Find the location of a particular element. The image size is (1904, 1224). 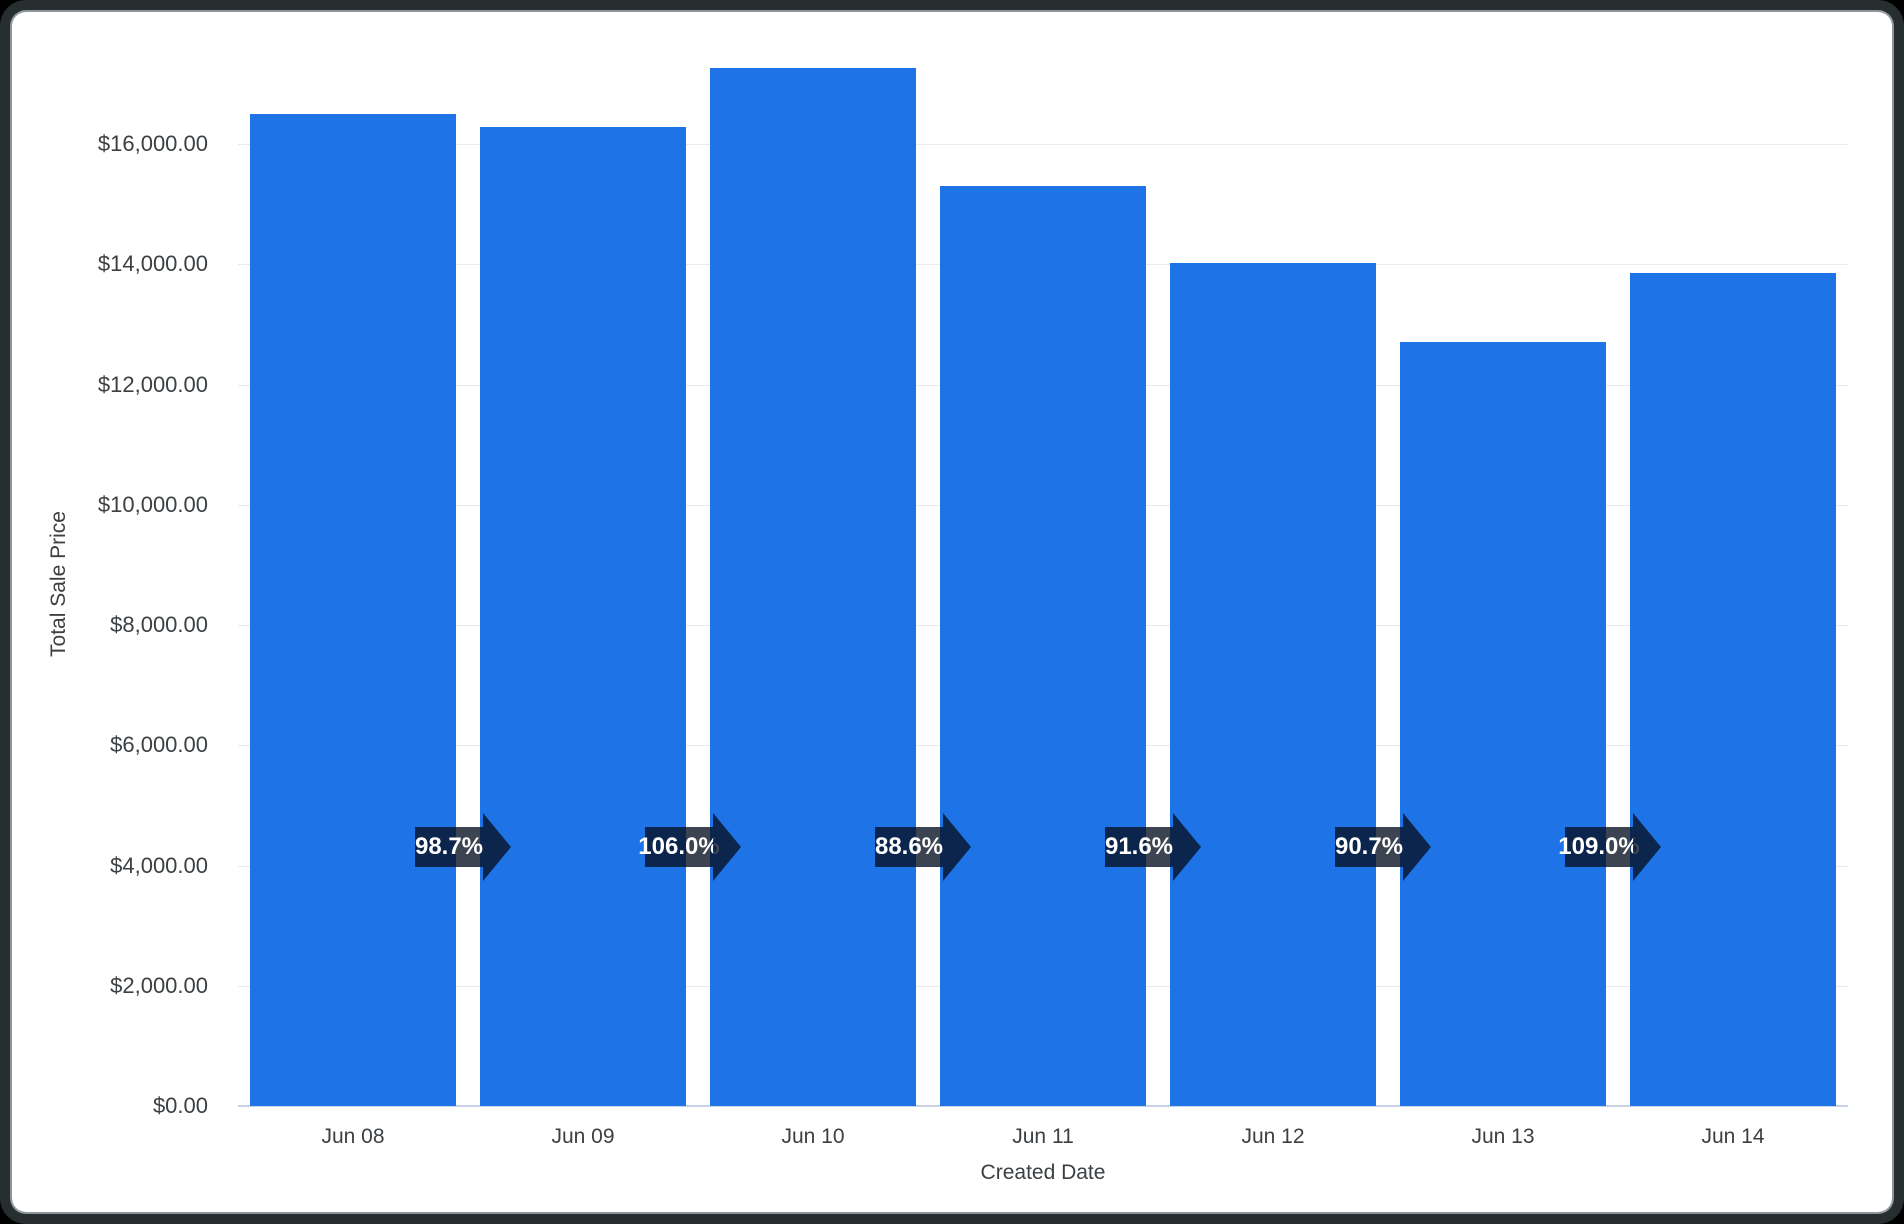

ratio-arrow-label: 98.7% is located at coordinates (449, 847).